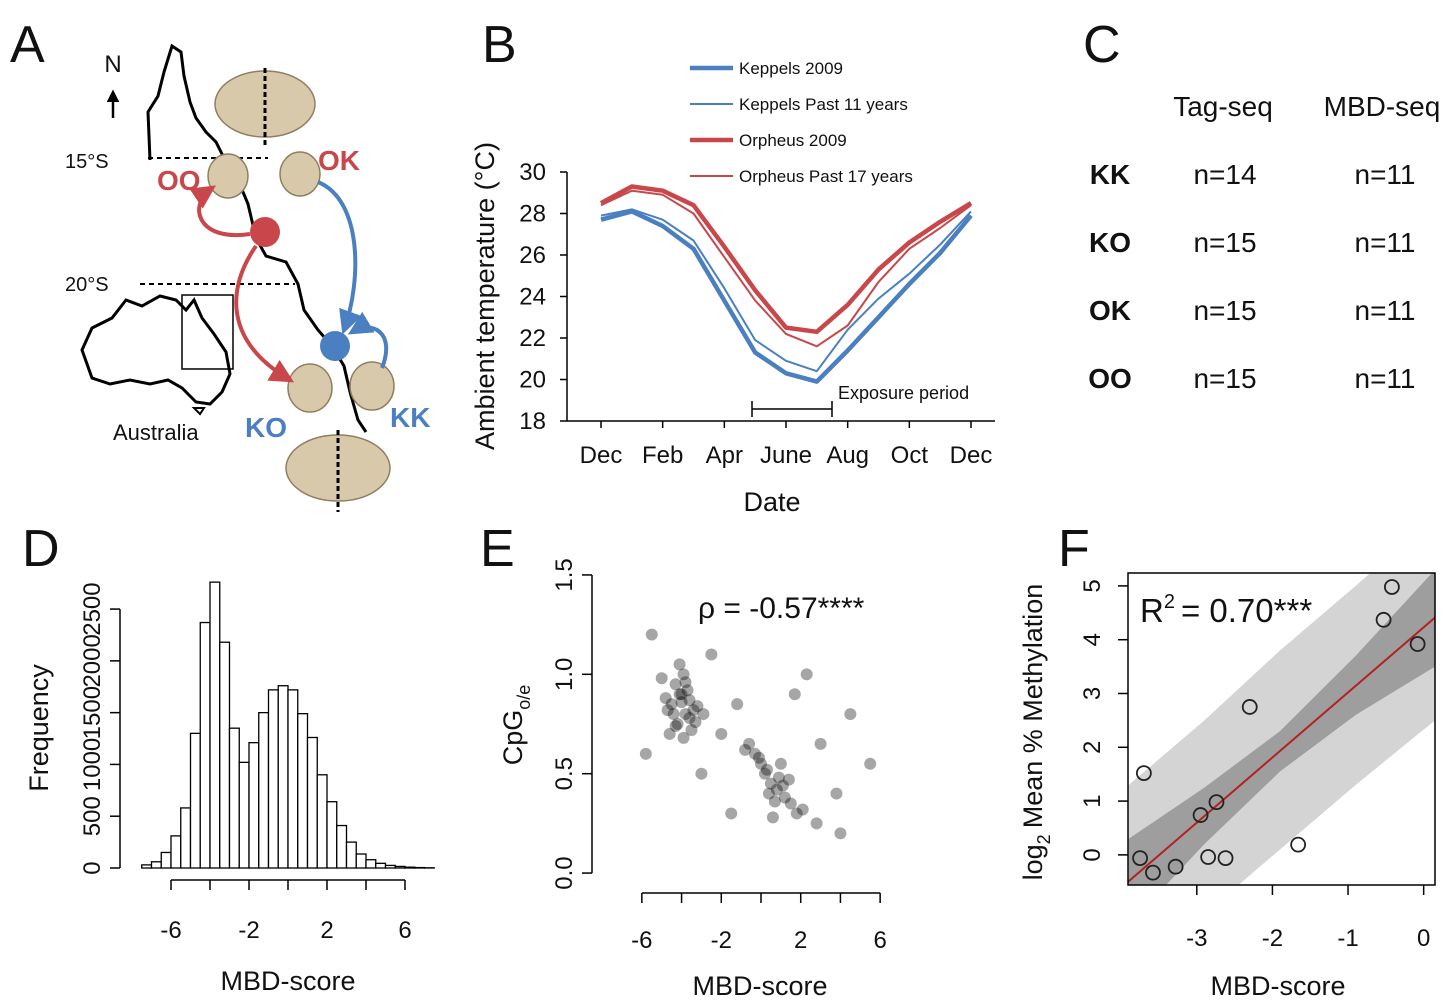 The height and width of the screenshot is (1001, 1453). What do you see at coordinates (156, 350) in the screenshot?
I see `australia-outline` at bounding box center [156, 350].